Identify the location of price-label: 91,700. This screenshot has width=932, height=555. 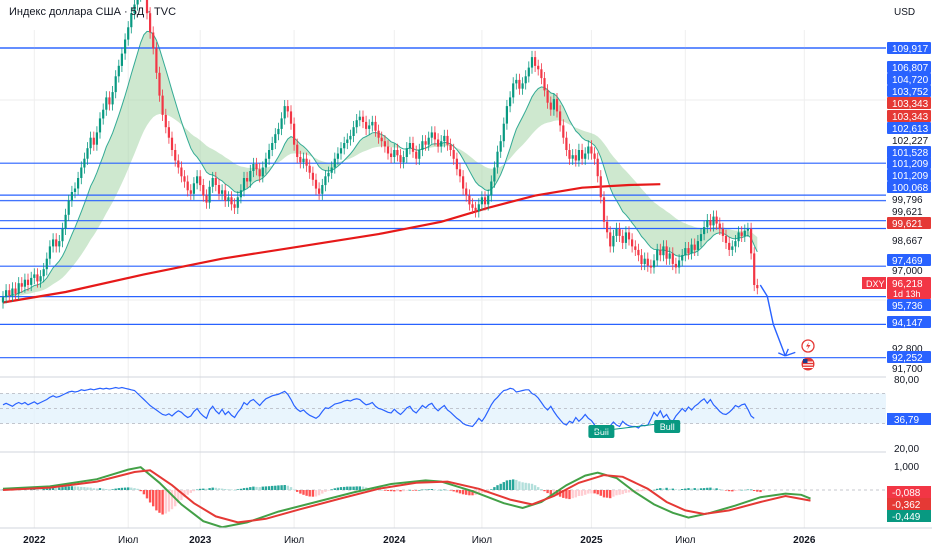
(907, 369).